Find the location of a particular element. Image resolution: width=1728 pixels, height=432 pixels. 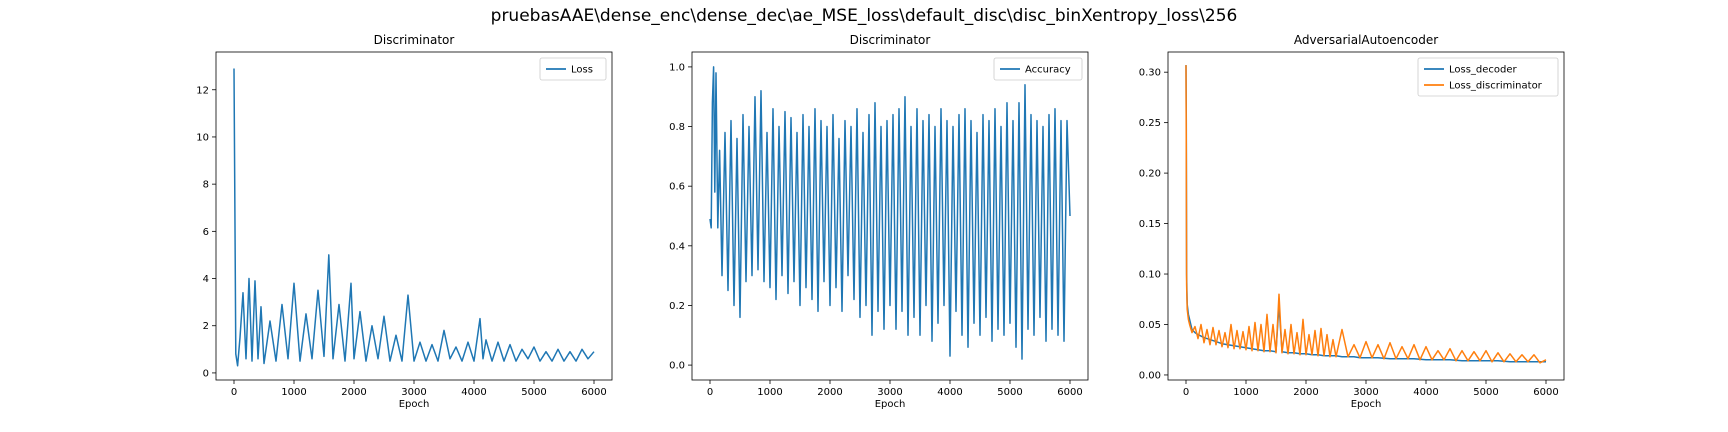

y-tick-label: 0 is located at coordinates (206, 373).